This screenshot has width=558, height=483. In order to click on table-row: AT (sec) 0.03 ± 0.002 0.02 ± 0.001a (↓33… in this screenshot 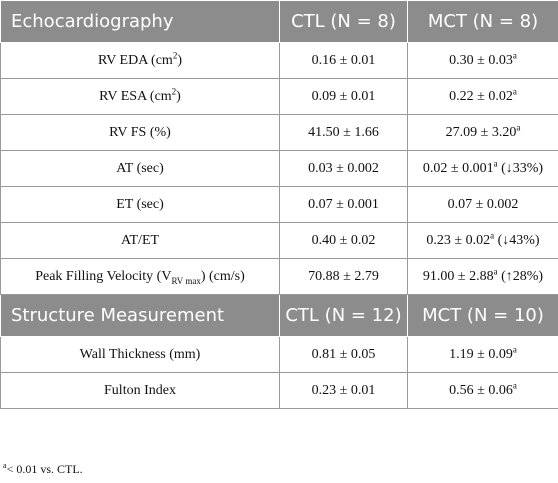, I will do `click(279, 168)`.